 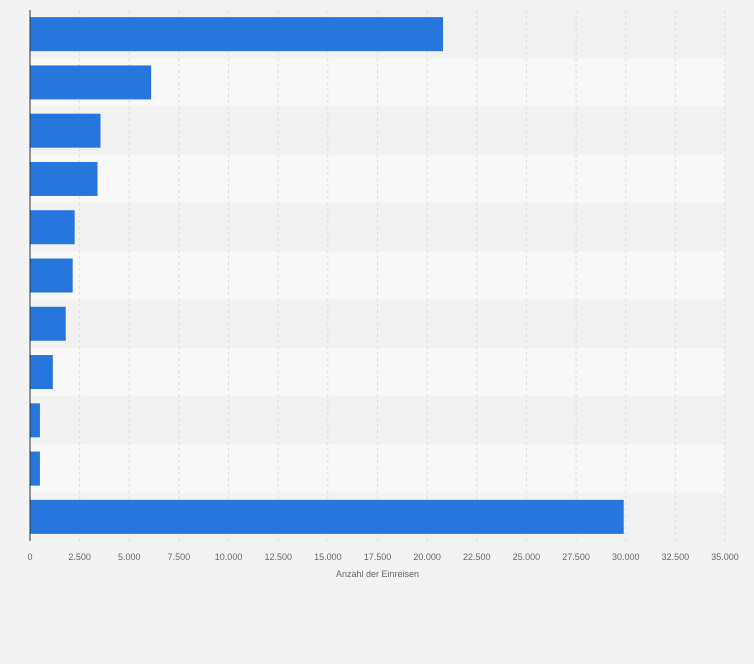 What do you see at coordinates (626, 557) in the screenshot?
I see `x-tick-label: 30.000` at bounding box center [626, 557].